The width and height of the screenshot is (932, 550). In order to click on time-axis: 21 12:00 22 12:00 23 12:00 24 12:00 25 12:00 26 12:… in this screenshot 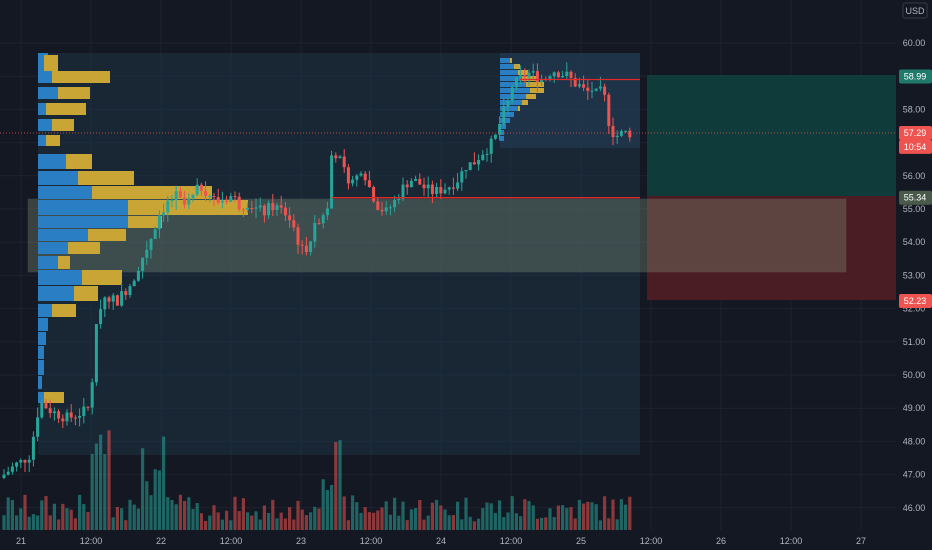, I will do `click(466, 540)`.